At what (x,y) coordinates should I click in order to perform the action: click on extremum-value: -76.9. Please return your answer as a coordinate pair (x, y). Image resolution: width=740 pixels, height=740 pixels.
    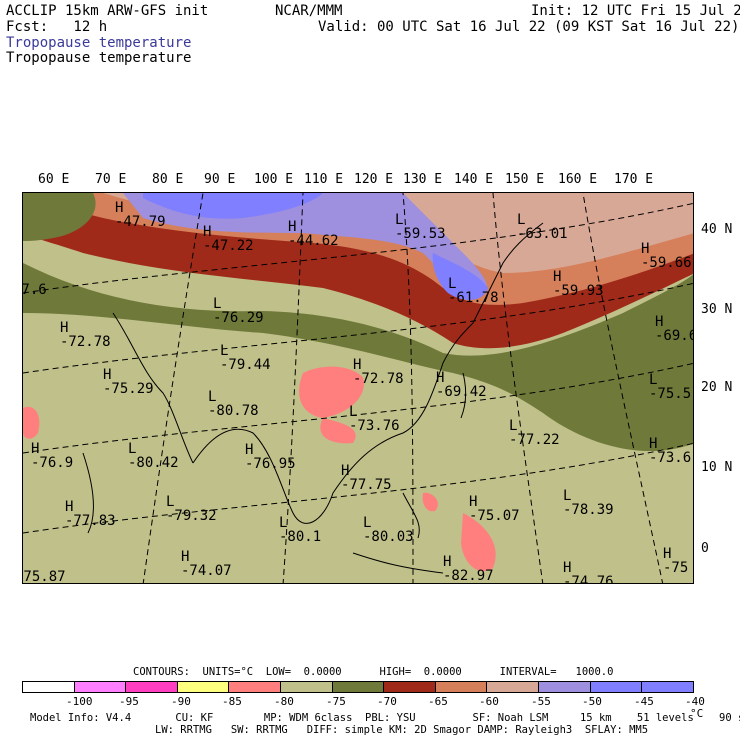
    Looking at the image, I should click on (52, 463).